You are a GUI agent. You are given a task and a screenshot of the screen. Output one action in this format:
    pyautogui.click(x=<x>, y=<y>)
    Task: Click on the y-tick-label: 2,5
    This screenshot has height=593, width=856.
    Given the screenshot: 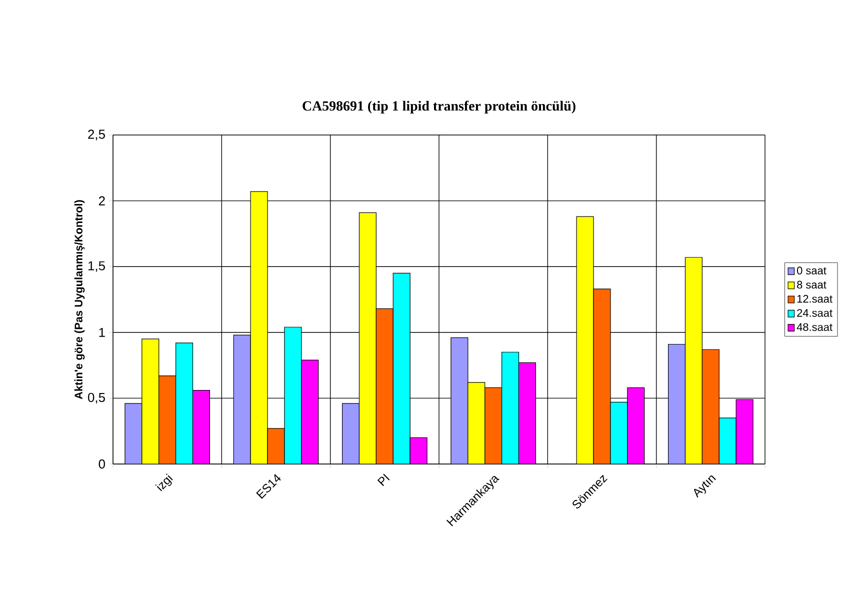 What is the action you would take?
    pyautogui.click(x=96, y=135)
    